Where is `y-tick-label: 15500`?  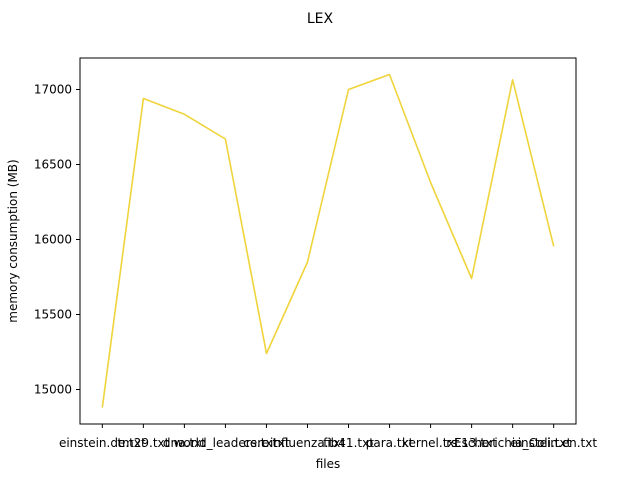 y-tick-label: 15500 is located at coordinates (53, 315).